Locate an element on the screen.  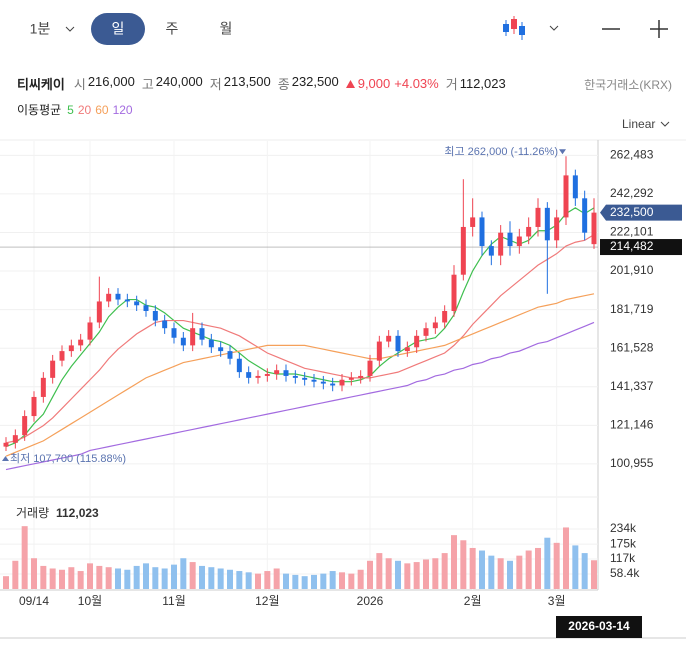
active-tab-pill is located at coordinates (118, 29).